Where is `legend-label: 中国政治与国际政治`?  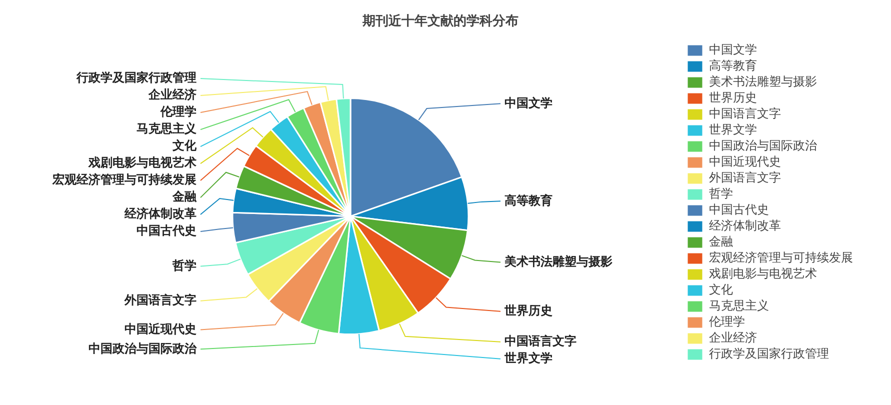
legend-label: 中国政治与国际政治 is located at coordinates (763, 145).